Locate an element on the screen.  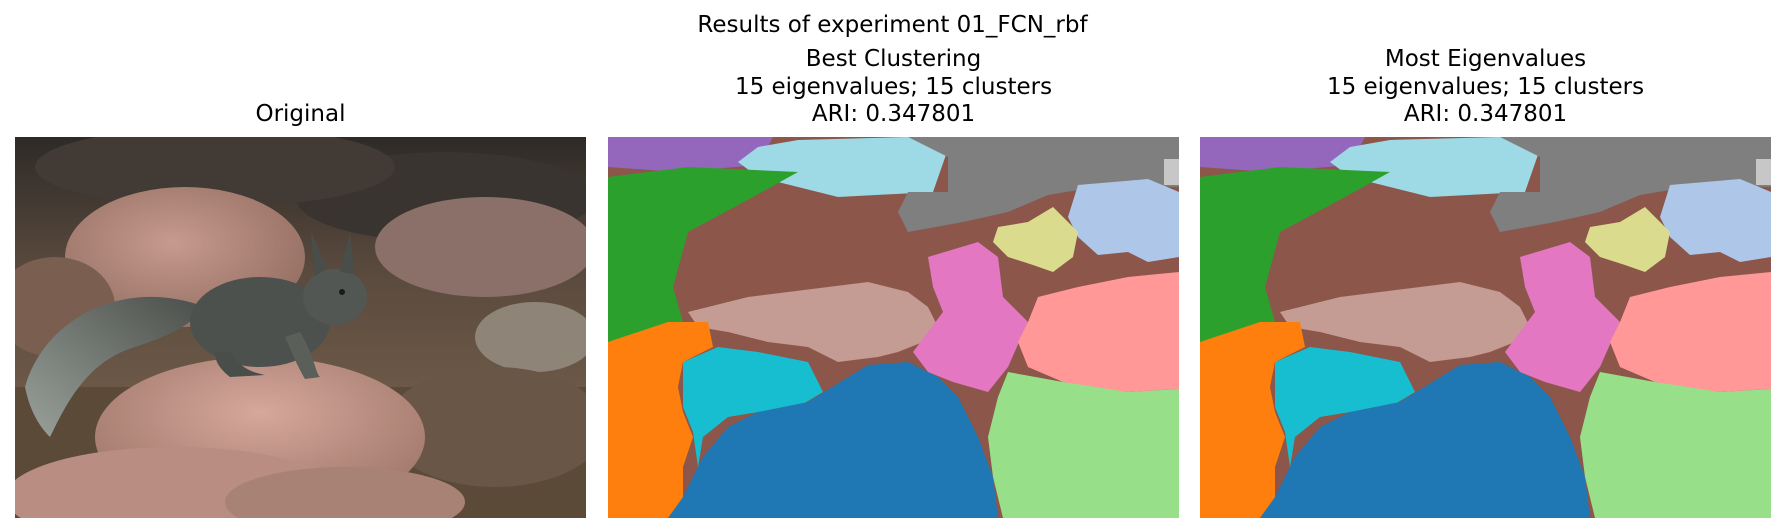
panel-title-original: Original is located at coordinates (300, 115).